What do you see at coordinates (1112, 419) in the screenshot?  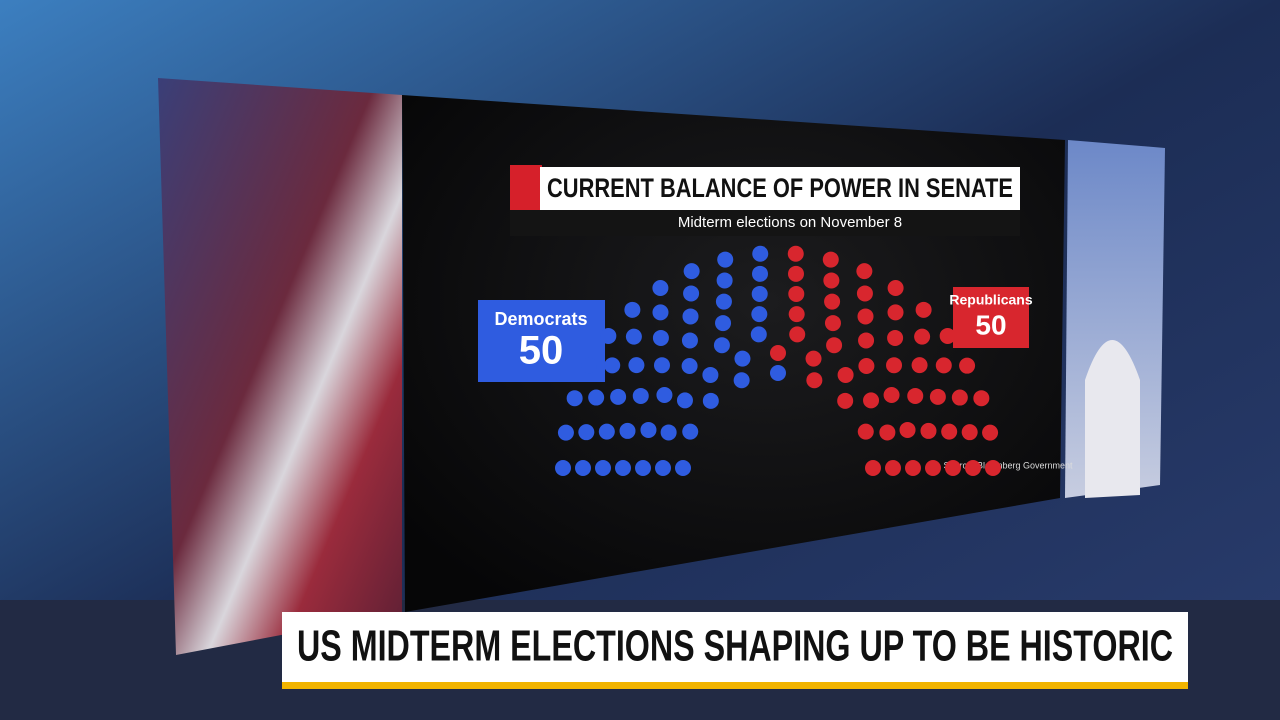 I see `capitol-dome` at bounding box center [1112, 419].